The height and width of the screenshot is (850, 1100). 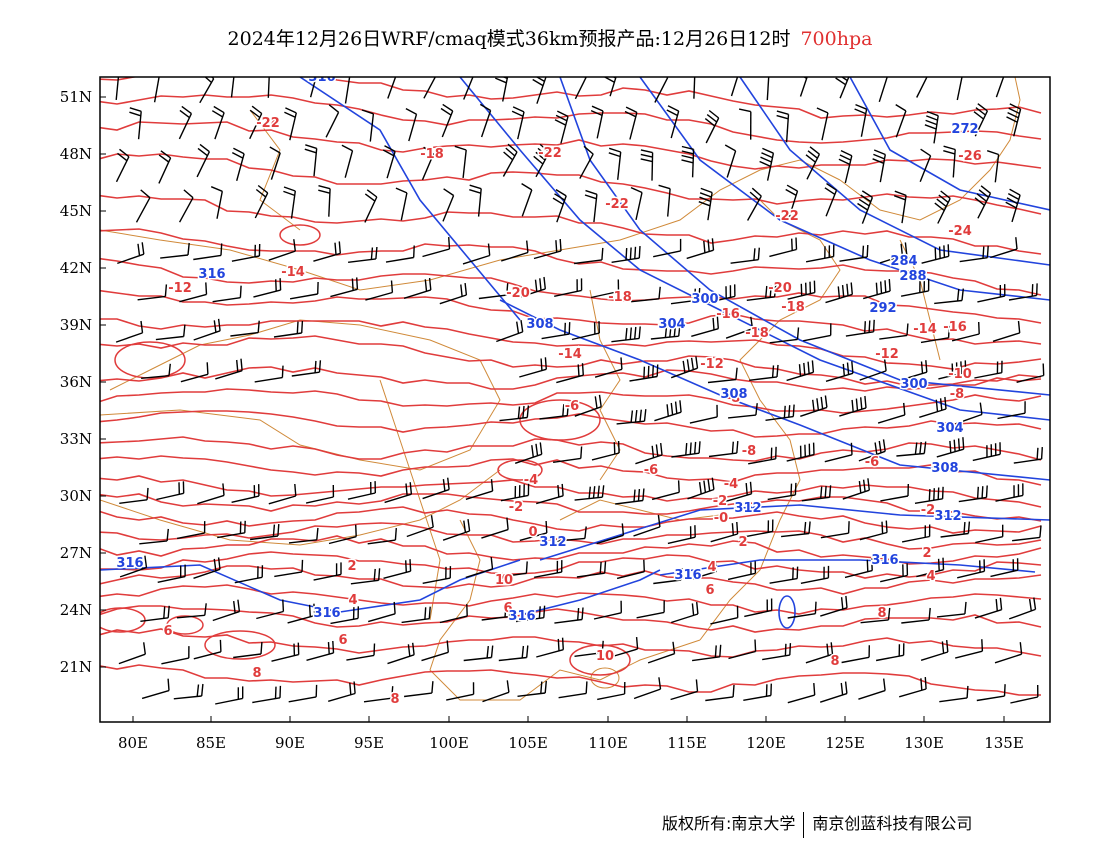 I want to click on lat-tick-label: 33N, so click(x=76, y=439).